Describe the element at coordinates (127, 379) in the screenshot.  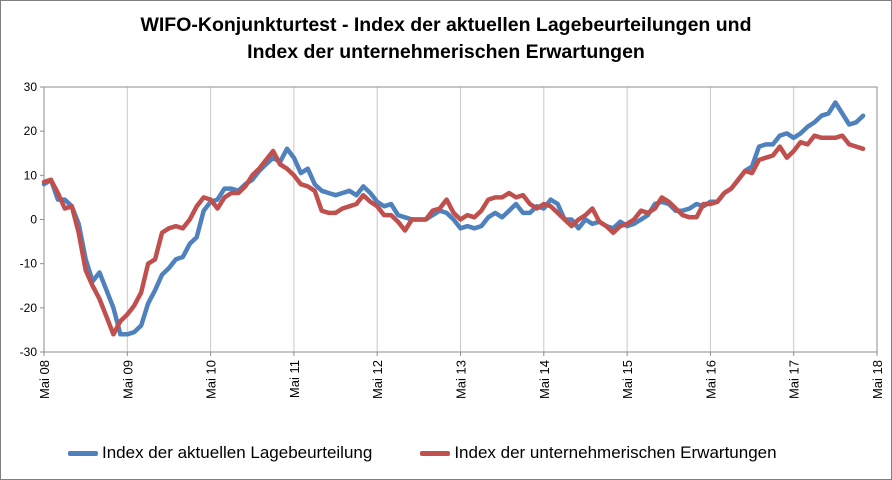
I see `x-tick-label: Mai 09` at that location.